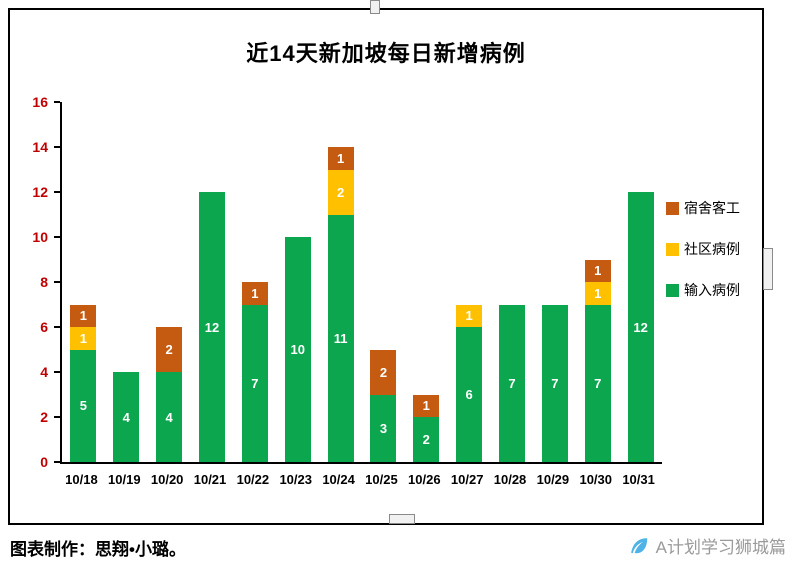 This screenshot has height=570, width=800. I want to click on bar-segment: 10, so click(297, 349).